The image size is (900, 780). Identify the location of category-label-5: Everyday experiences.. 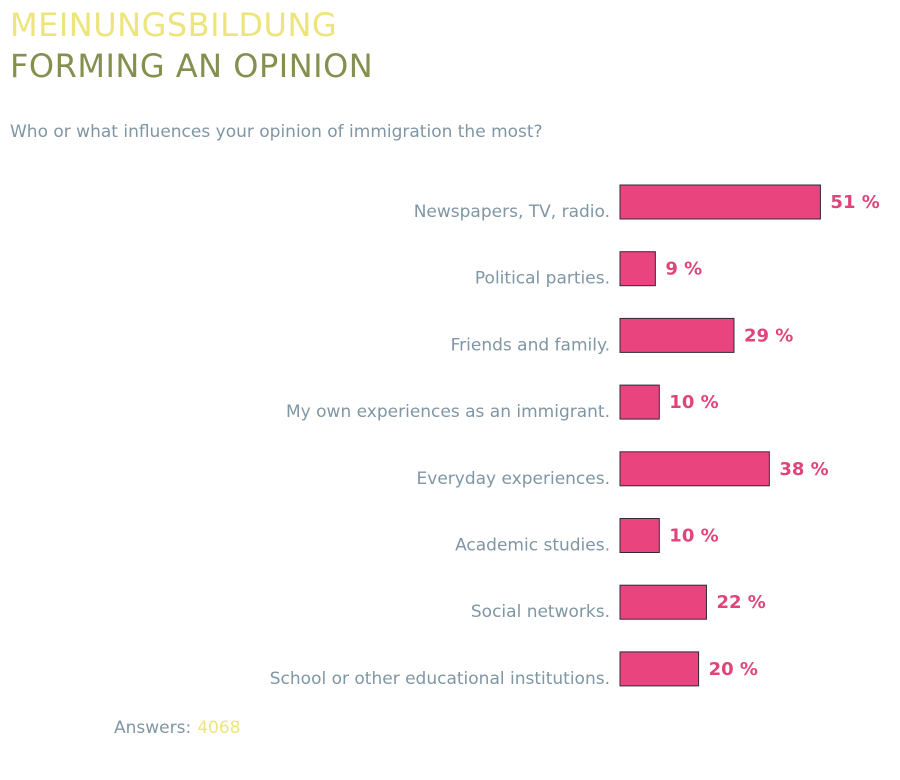
(513, 479).